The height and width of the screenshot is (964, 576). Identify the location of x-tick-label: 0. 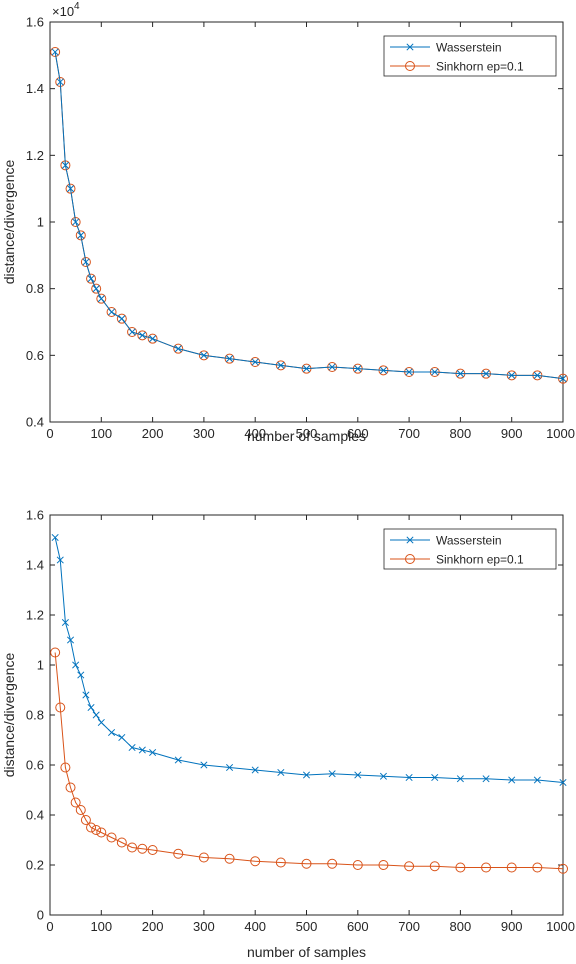
(49, 433).